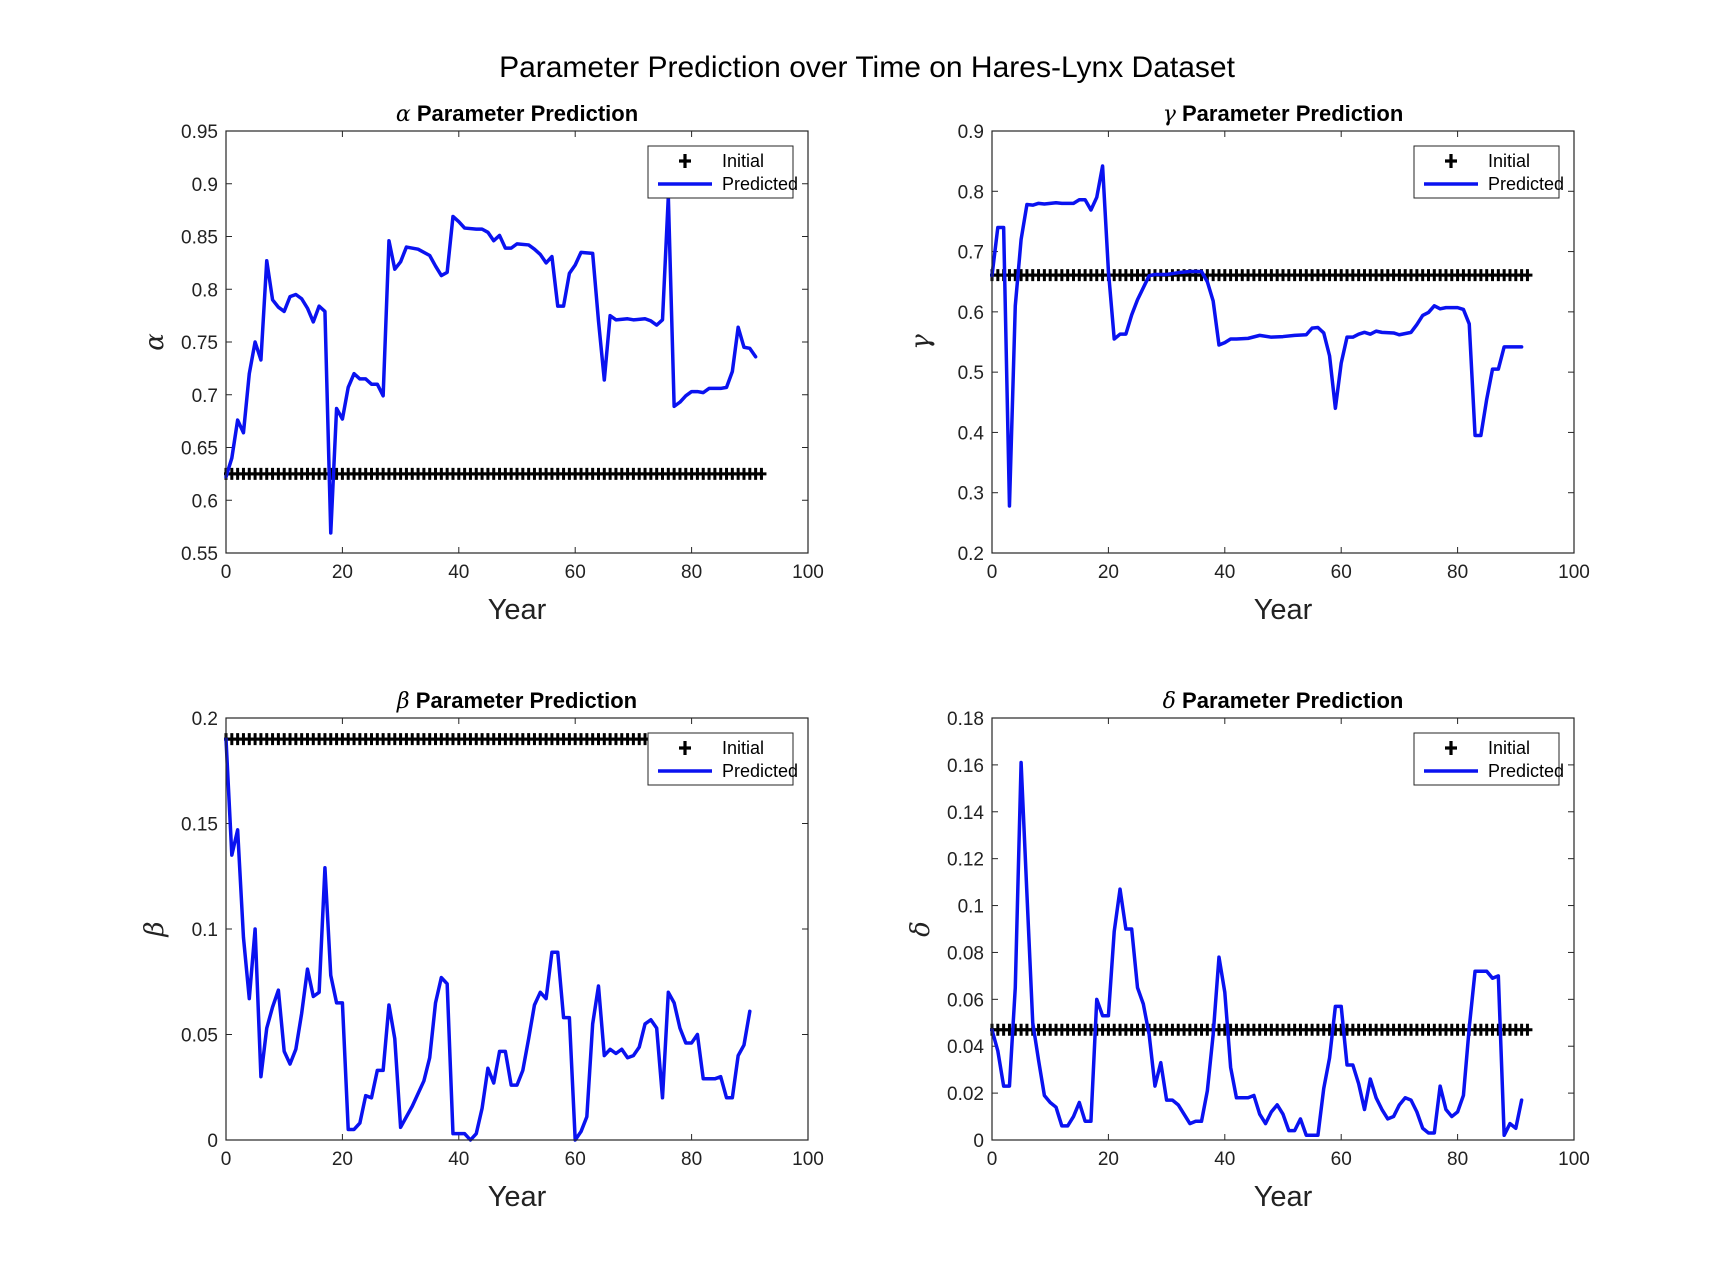 The width and height of the screenshot is (1734, 1272). What do you see at coordinates (155, 342) in the screenshot?
I see `y-axis-label: α` at bounding box center [155, 342].